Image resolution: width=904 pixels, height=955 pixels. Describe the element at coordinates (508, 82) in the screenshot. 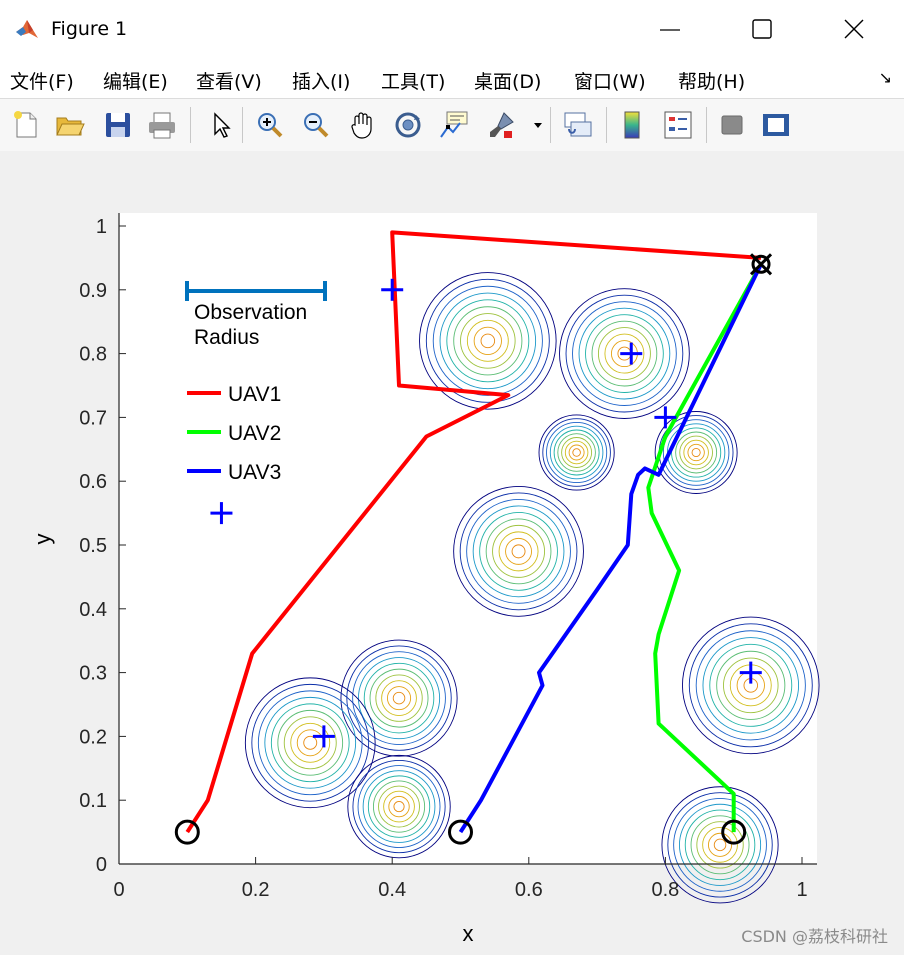

I see `menu-desktop: 桌面(D)` at that location.